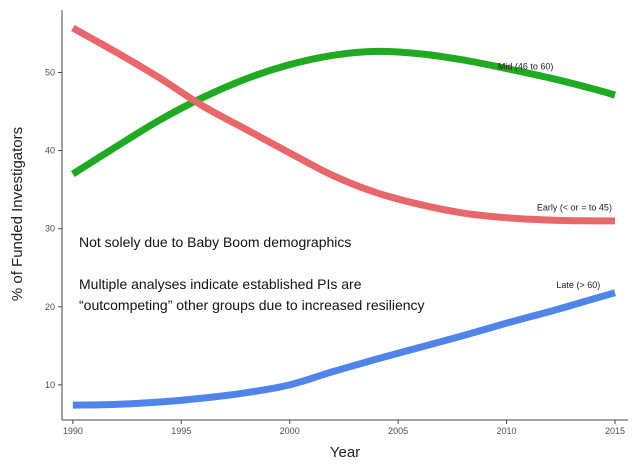  Describe the element at coordinates (50, 385) in the screenshot. I see `y-tick-label: 10` at that location.